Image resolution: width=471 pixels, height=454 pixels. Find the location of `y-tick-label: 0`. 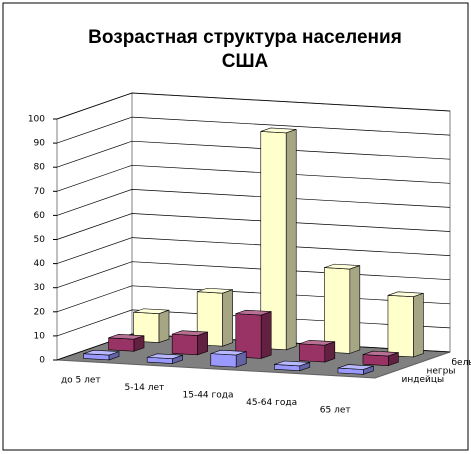

y-tick-label: 0 is located at coordinates (42, 361).